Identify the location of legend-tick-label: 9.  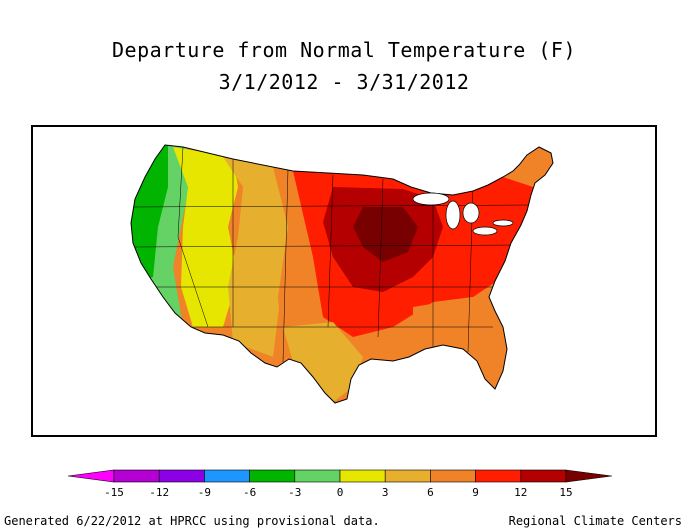
(475, 492).